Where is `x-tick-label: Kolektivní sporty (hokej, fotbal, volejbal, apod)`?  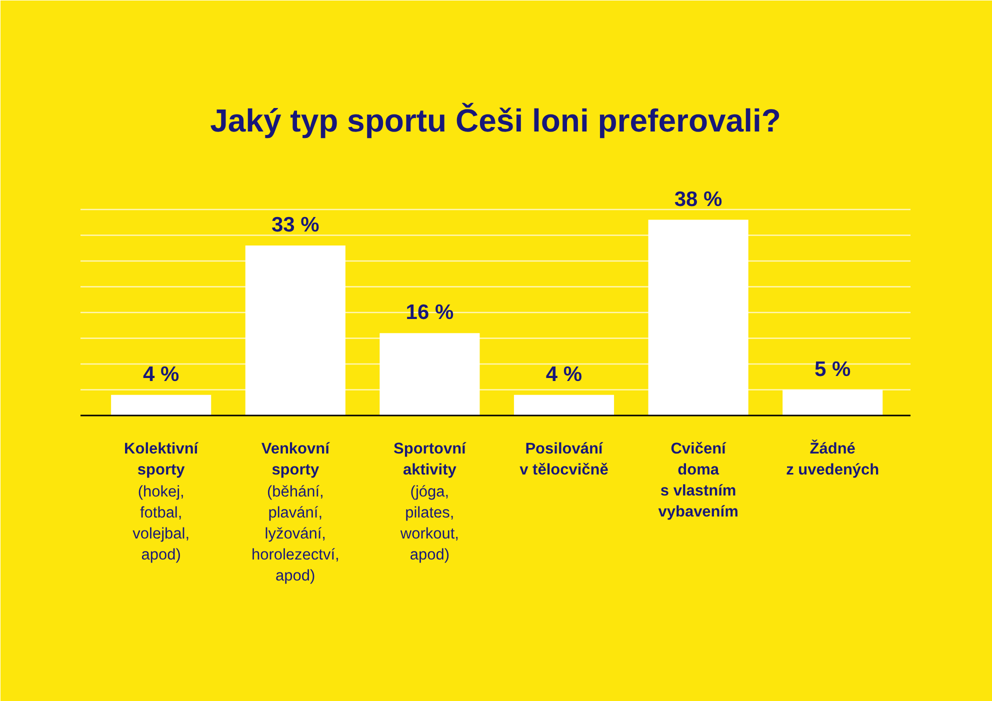
x-tick-label: Kolektivní sporty (hokej, fotbal, volejbal, apod) is located at coordinates (161, 502).